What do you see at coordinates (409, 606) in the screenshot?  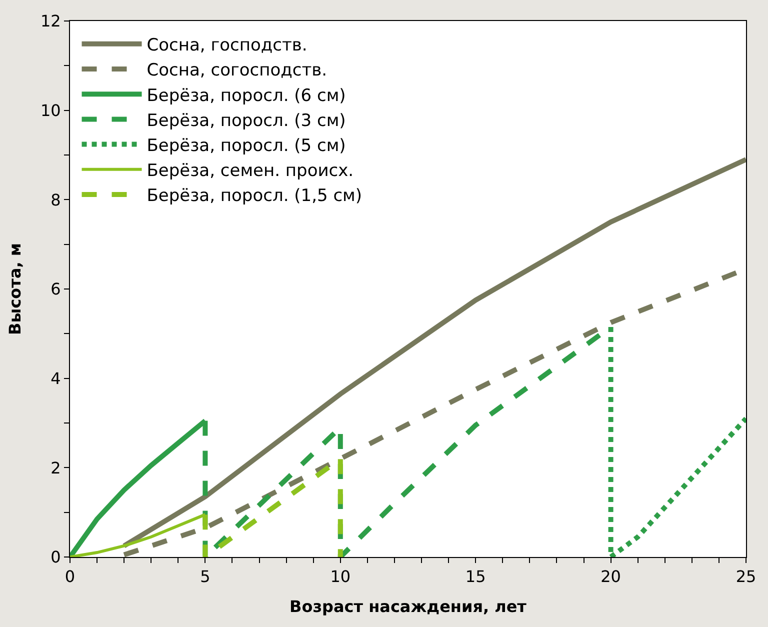 I see `x-axis-title: Возраст насаждения, лет` at bounding box center [409, 606].